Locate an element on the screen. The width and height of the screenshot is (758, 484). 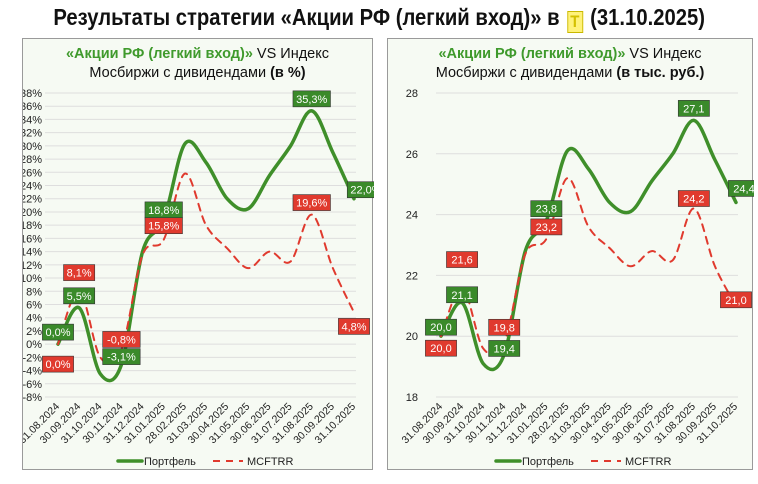
title-date: (31.10.2025) is located at coordinates (647, 17).